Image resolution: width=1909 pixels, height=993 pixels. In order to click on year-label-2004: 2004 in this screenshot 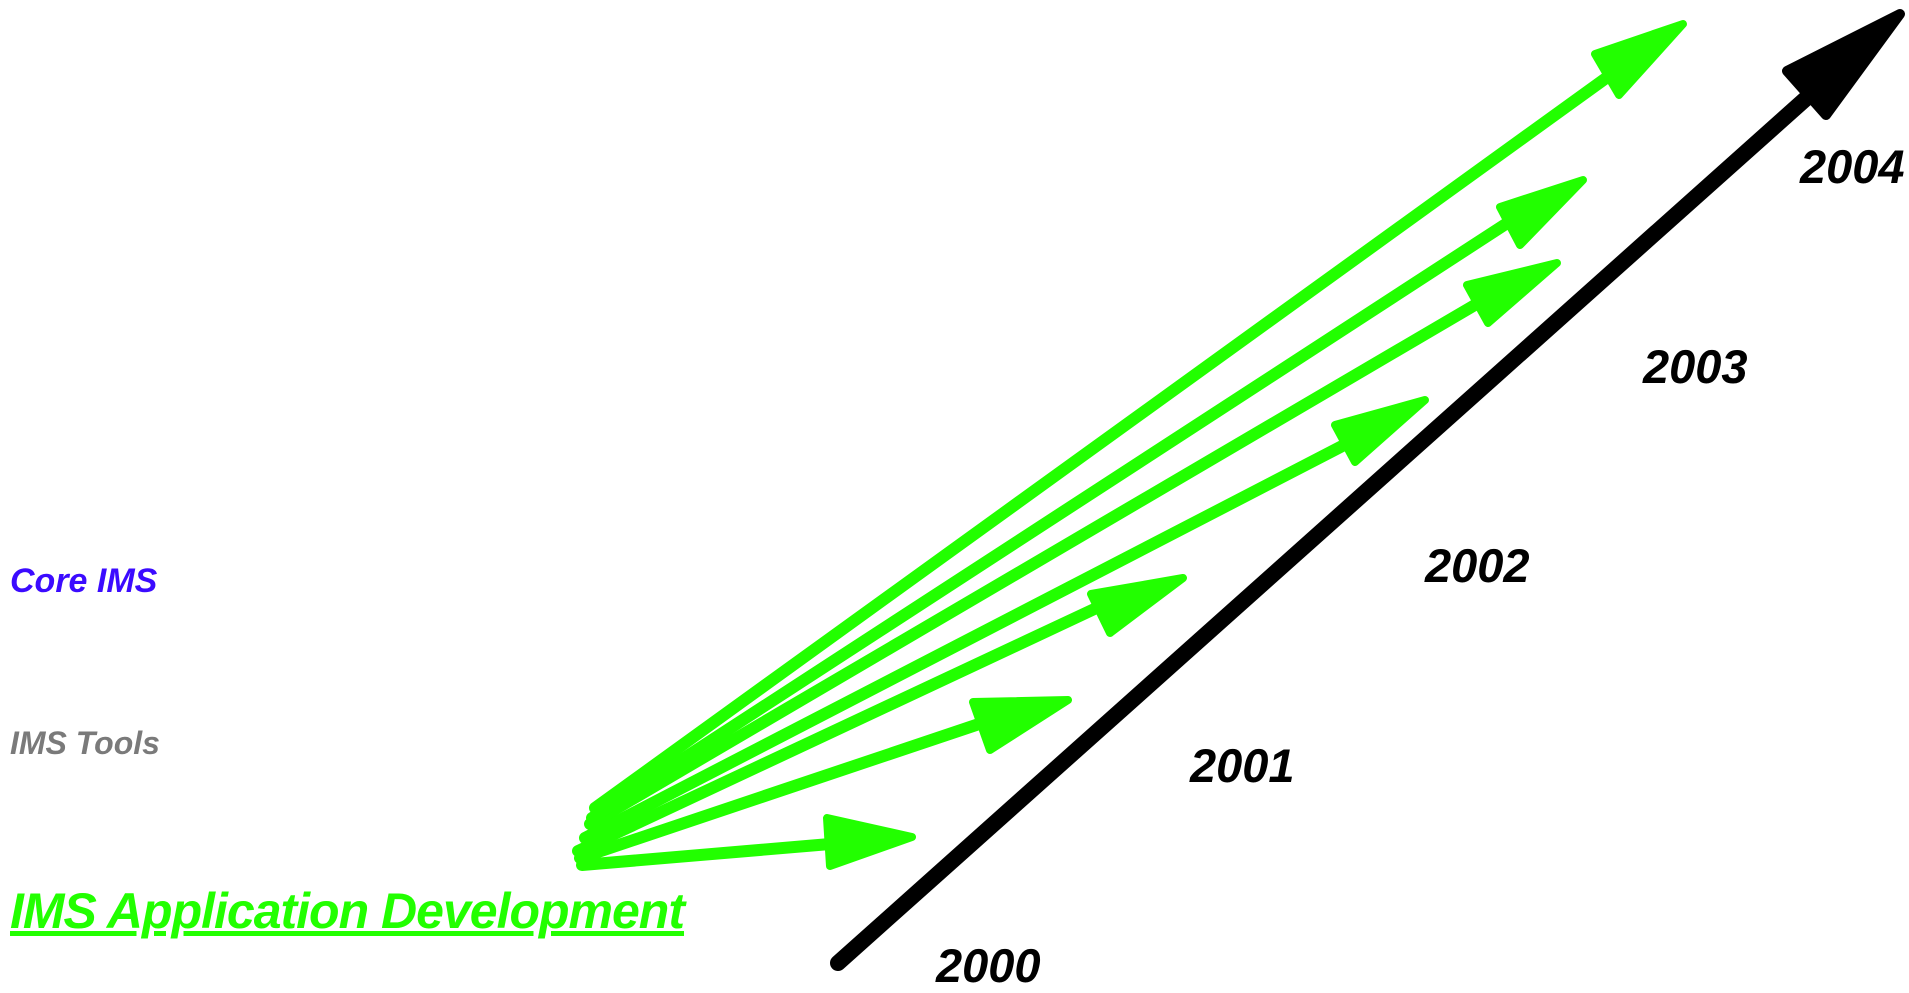, I will do `click(1852, 166)`.